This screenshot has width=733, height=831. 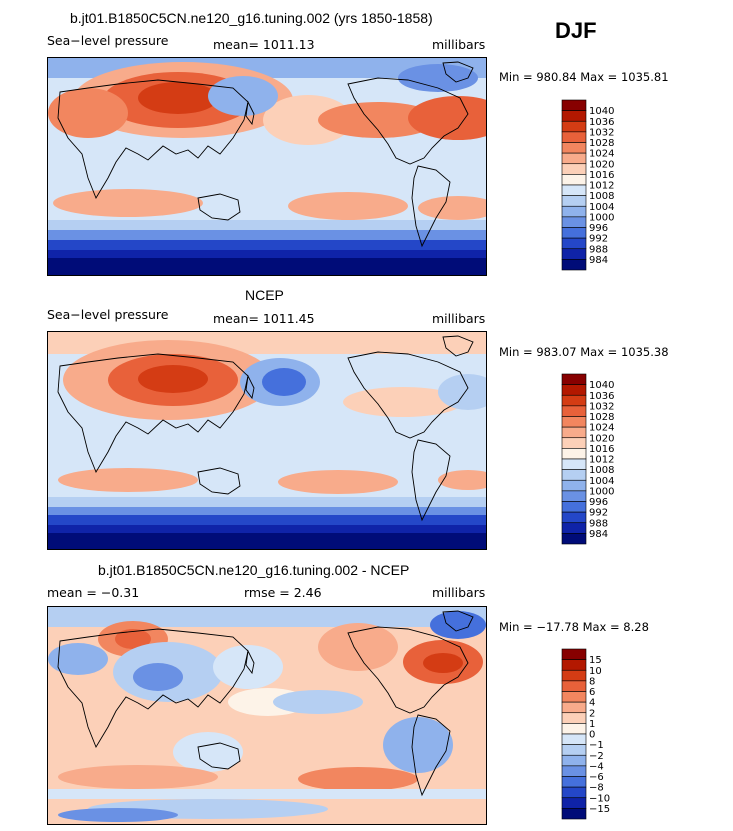 I want to click on colorbar-tick-label: 8, so click(x=592, y=681).